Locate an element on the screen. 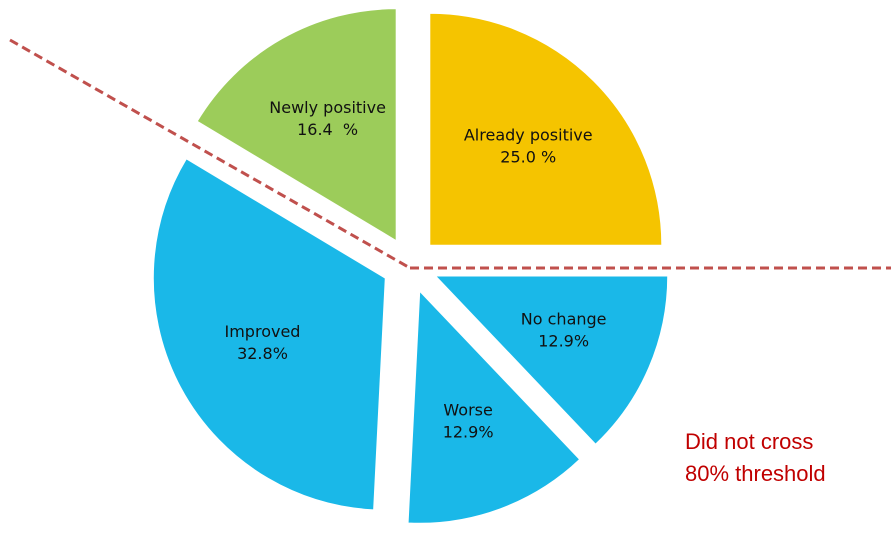 The width and height of the screenshot is (891, 540). slice-label: Newly positive is located at coordinates (327, 107).